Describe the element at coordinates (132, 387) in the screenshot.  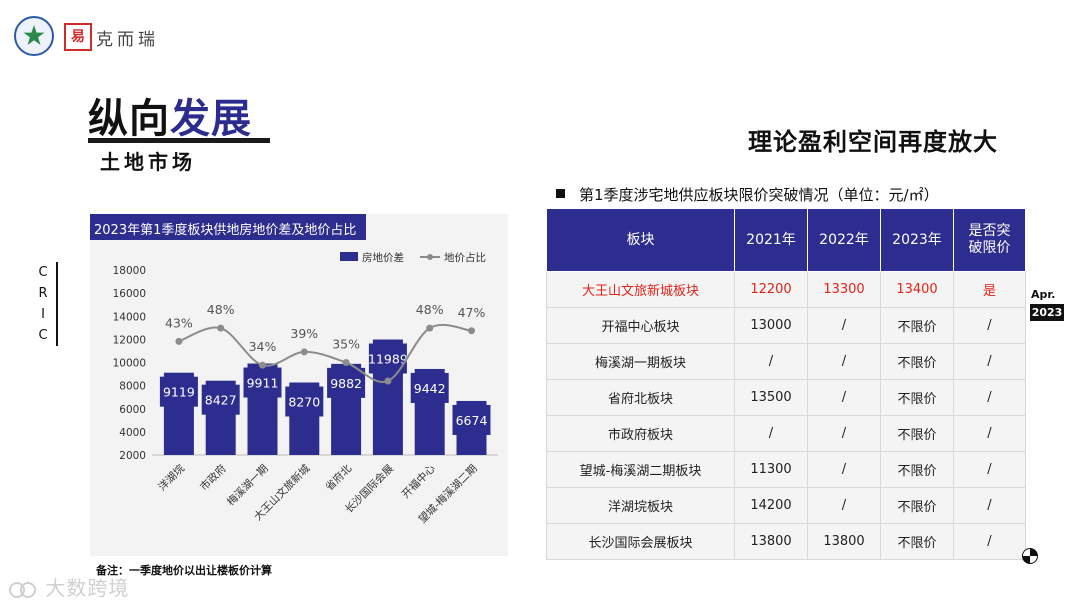
I see `y-left-tick-label: 8000` at that location.